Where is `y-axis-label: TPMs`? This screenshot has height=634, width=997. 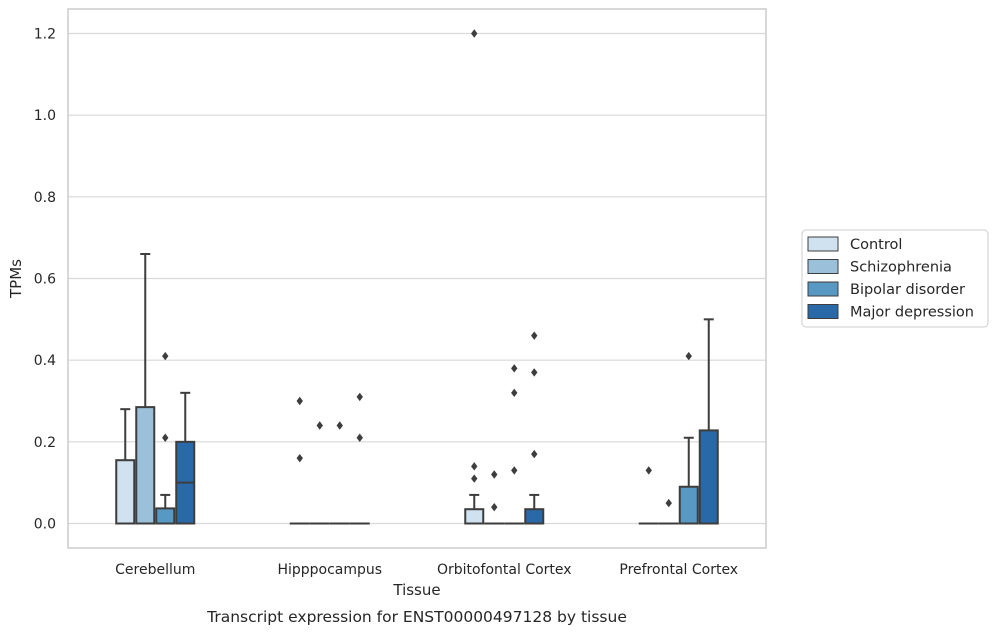 y-axis-label: TPMs is located at coordinates (16, 279).